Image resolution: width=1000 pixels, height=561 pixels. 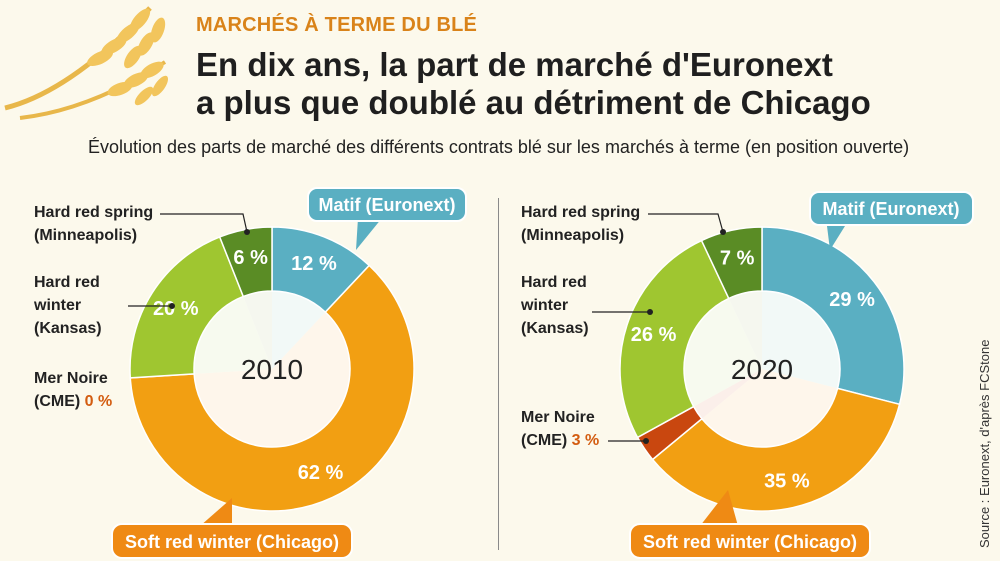 I want to click on callout-matif-2010: Matif (Euronext), so click(x=387, y=218).